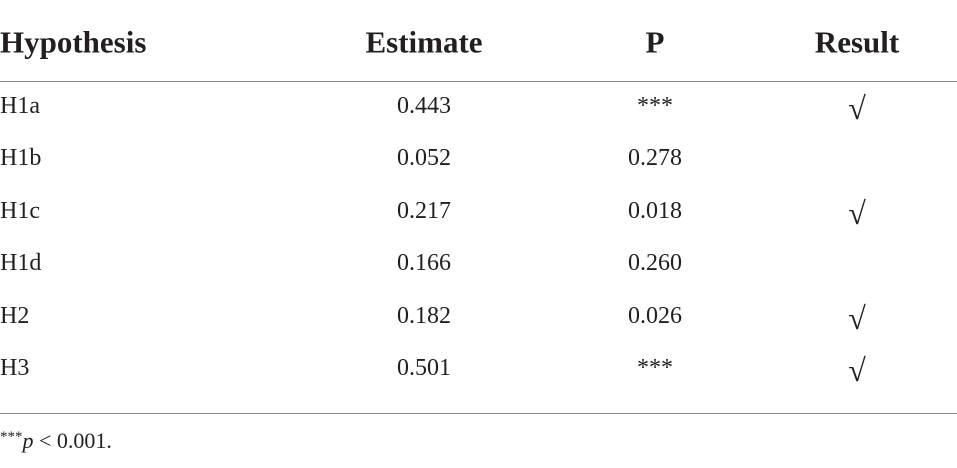 The height and width of the screenshot is (468, 957). I want to click on column-header: Result, so click(857, 42).